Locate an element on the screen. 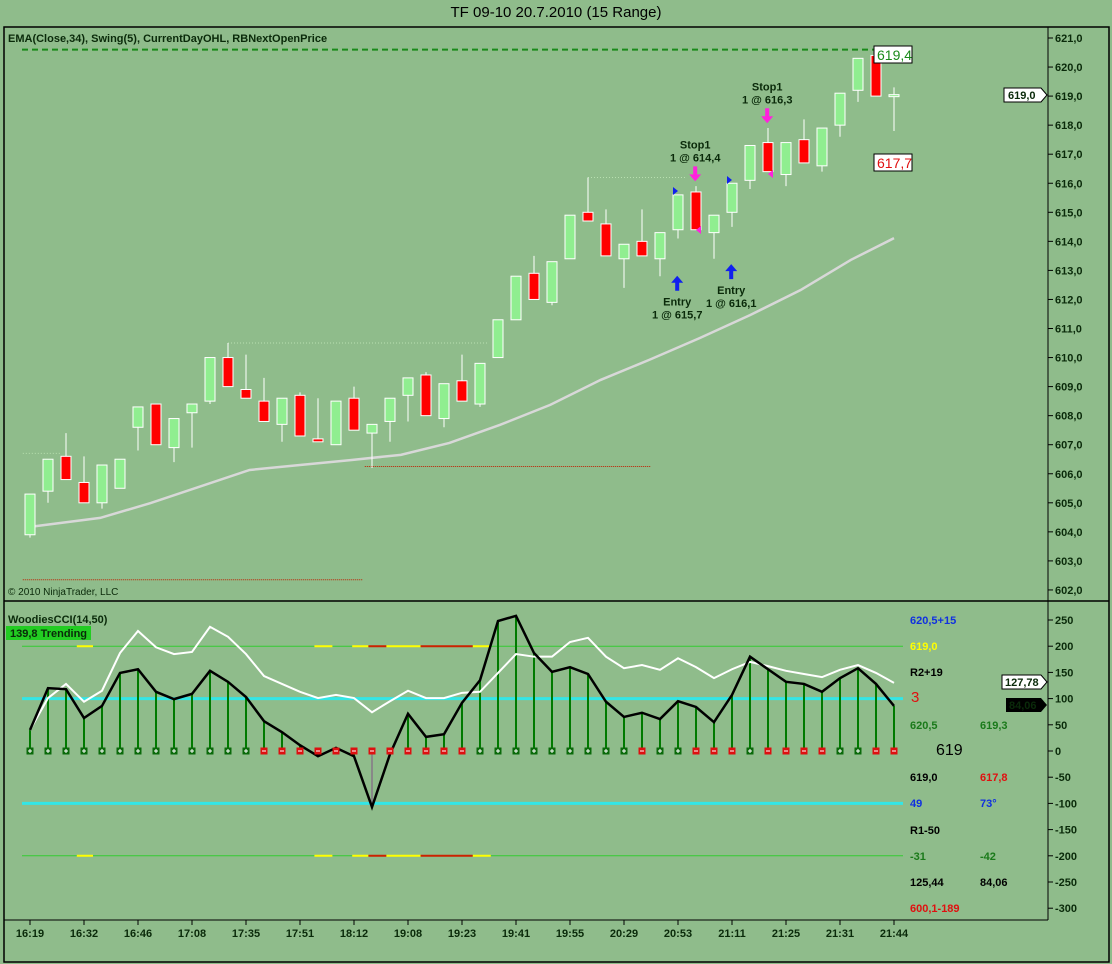 The height and width of the screenshot is (964, 1112). time-tick-label: 19:23 is located at coordinates (462, 934).